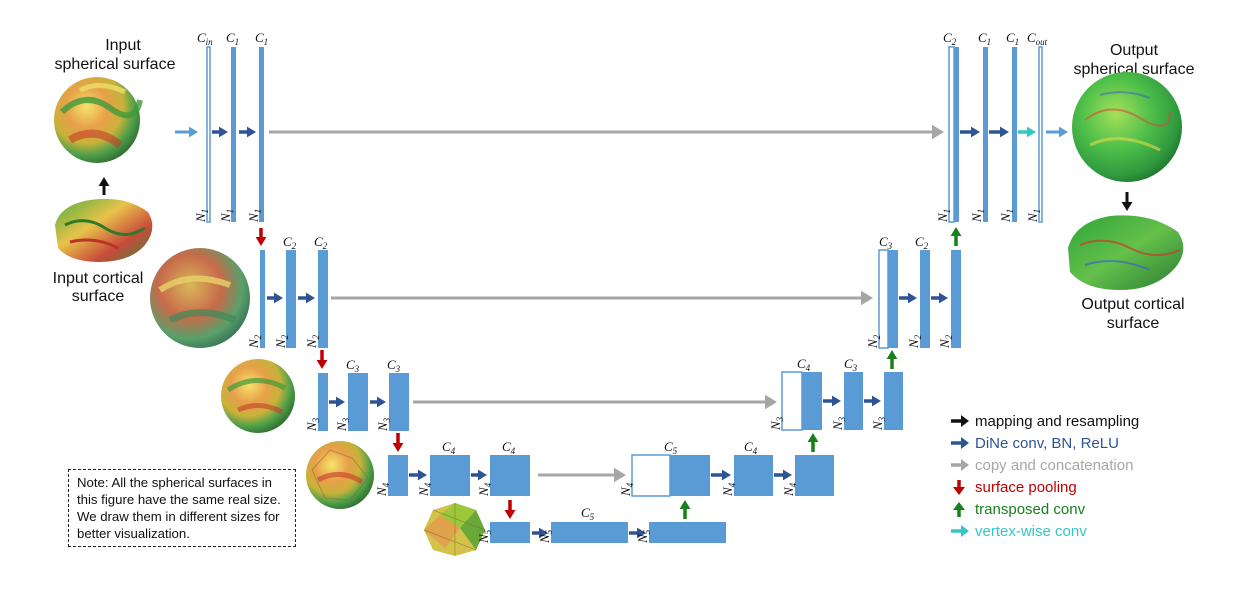 This screenshot has width=1258, height=594. What do you see at coordinates (1133, 323) in the screenshot?
I see `svg-text: surface` at bounding box center [1133, 323].